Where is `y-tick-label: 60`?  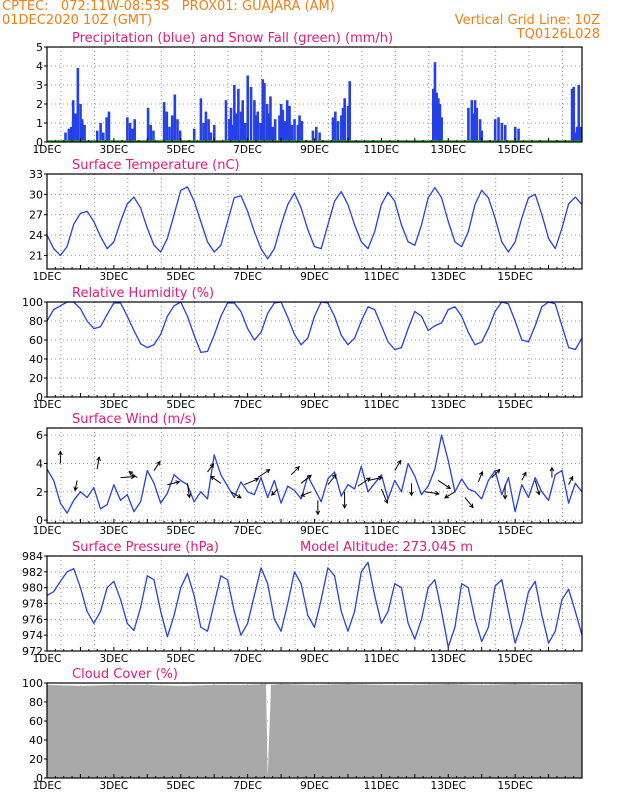
y-tick-label: 60 is located at coordinates (36, 340).